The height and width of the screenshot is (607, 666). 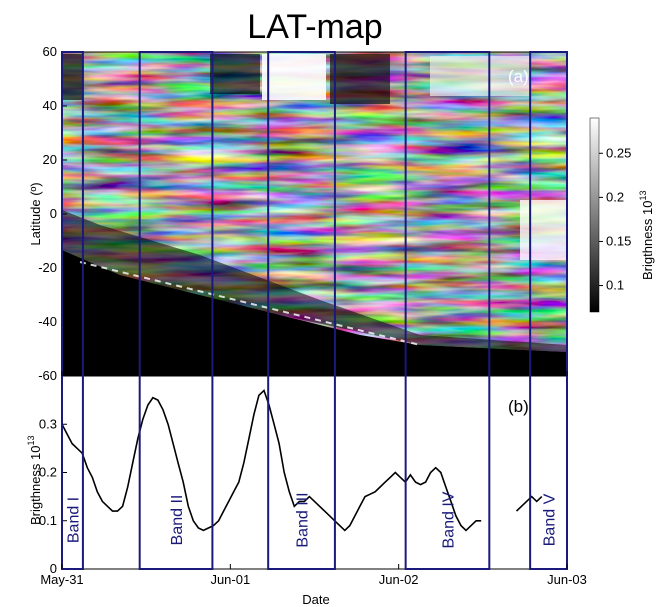 I want to click on band-label: Band I, so click(x=73, y=520).